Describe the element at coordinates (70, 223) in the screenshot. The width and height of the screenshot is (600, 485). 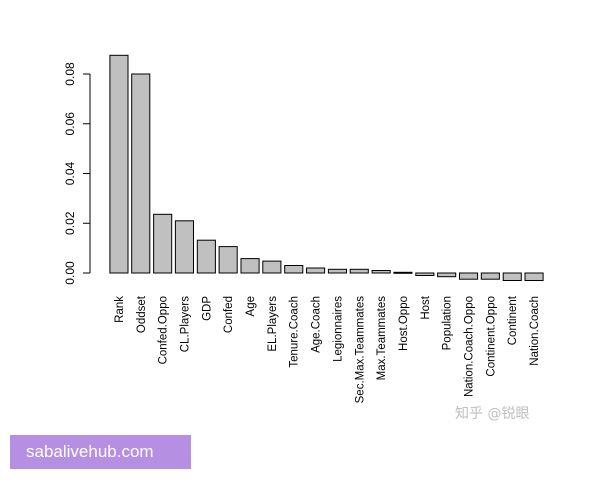
I see `y-tick-label: 0.02` at that location.